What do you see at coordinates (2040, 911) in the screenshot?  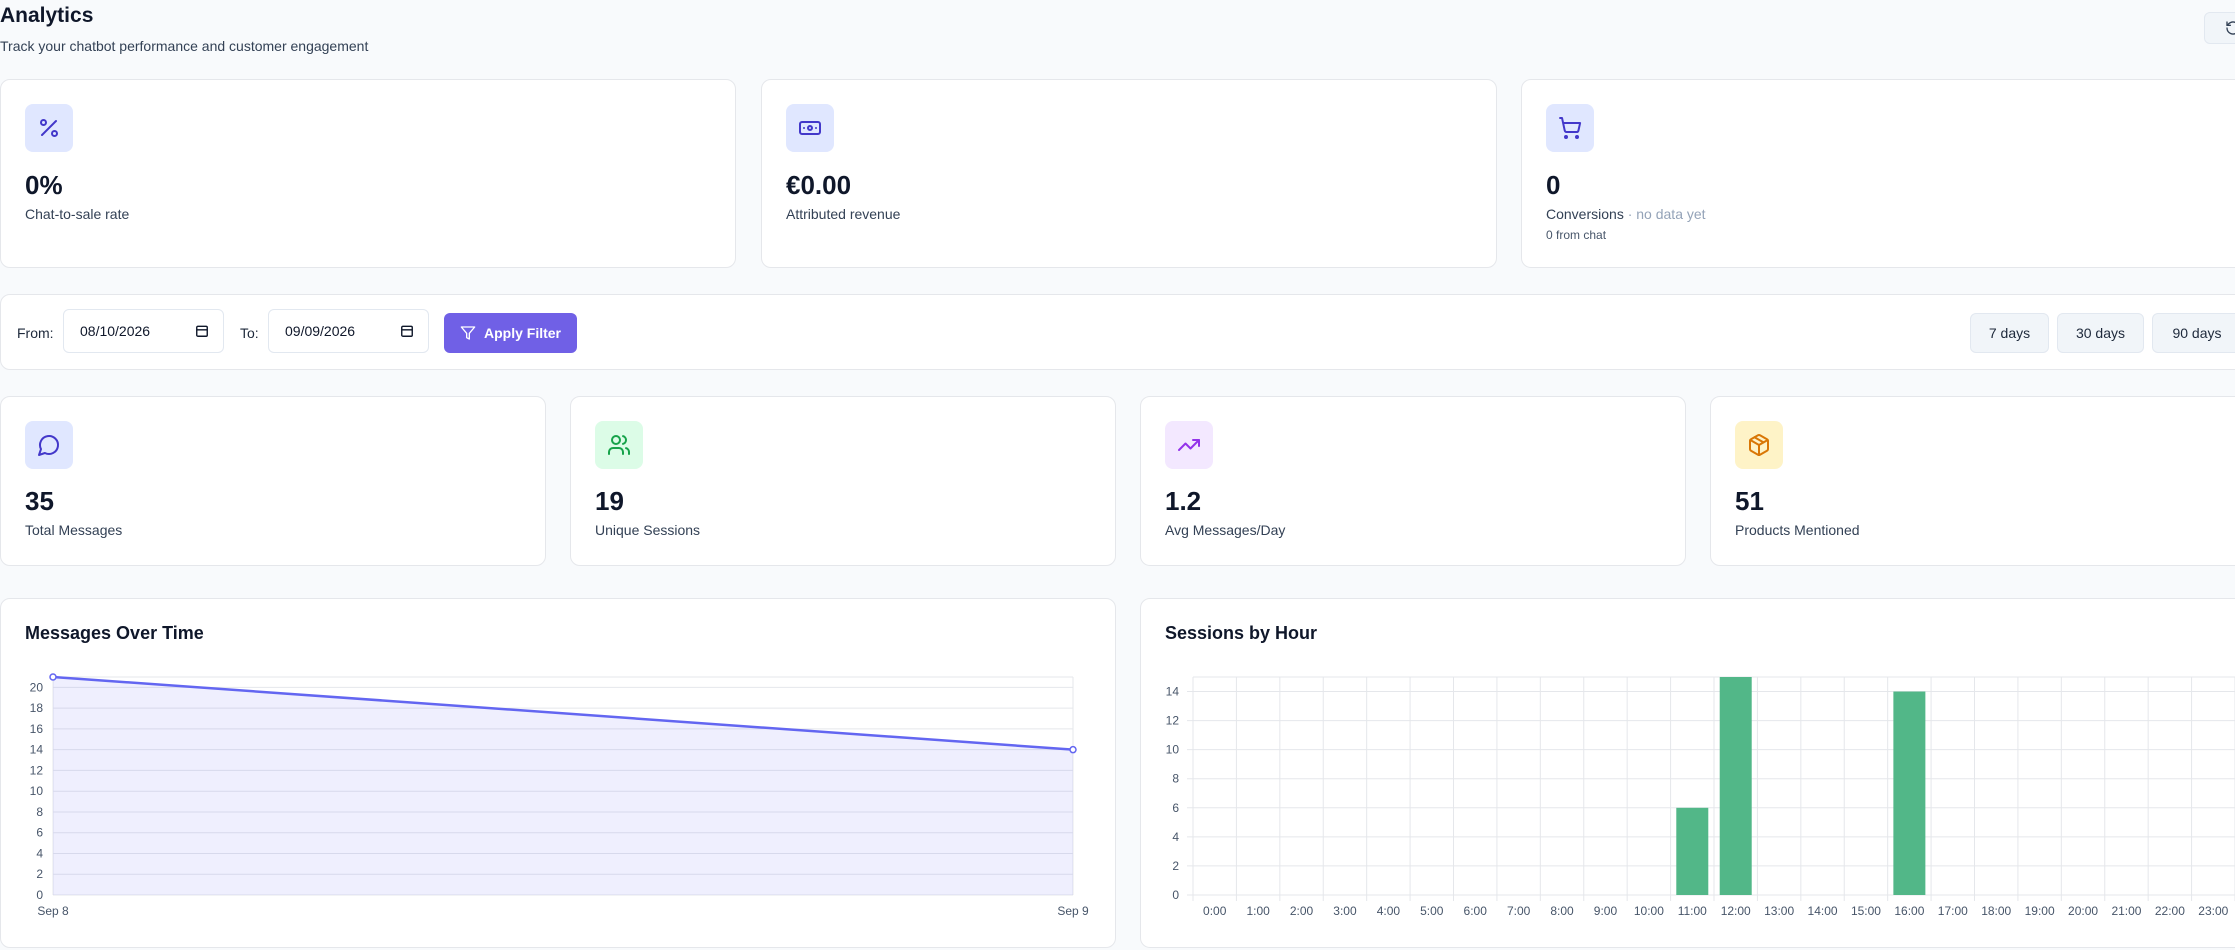 I see `x-tick-label: 19:00` at bounding box center [2040, 911].